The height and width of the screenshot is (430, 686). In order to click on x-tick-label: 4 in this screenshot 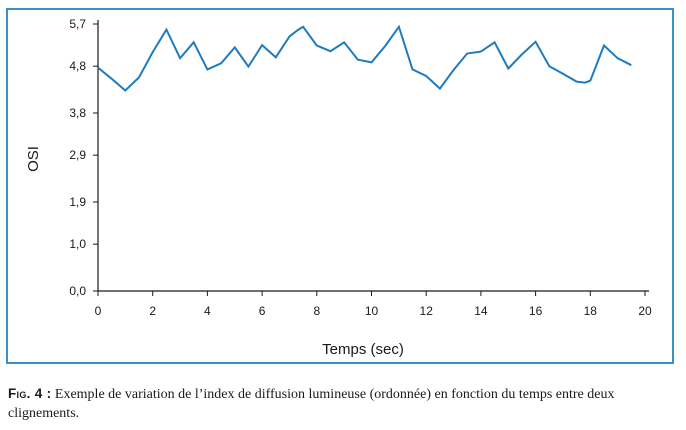, I will do `click(207, 311)`.